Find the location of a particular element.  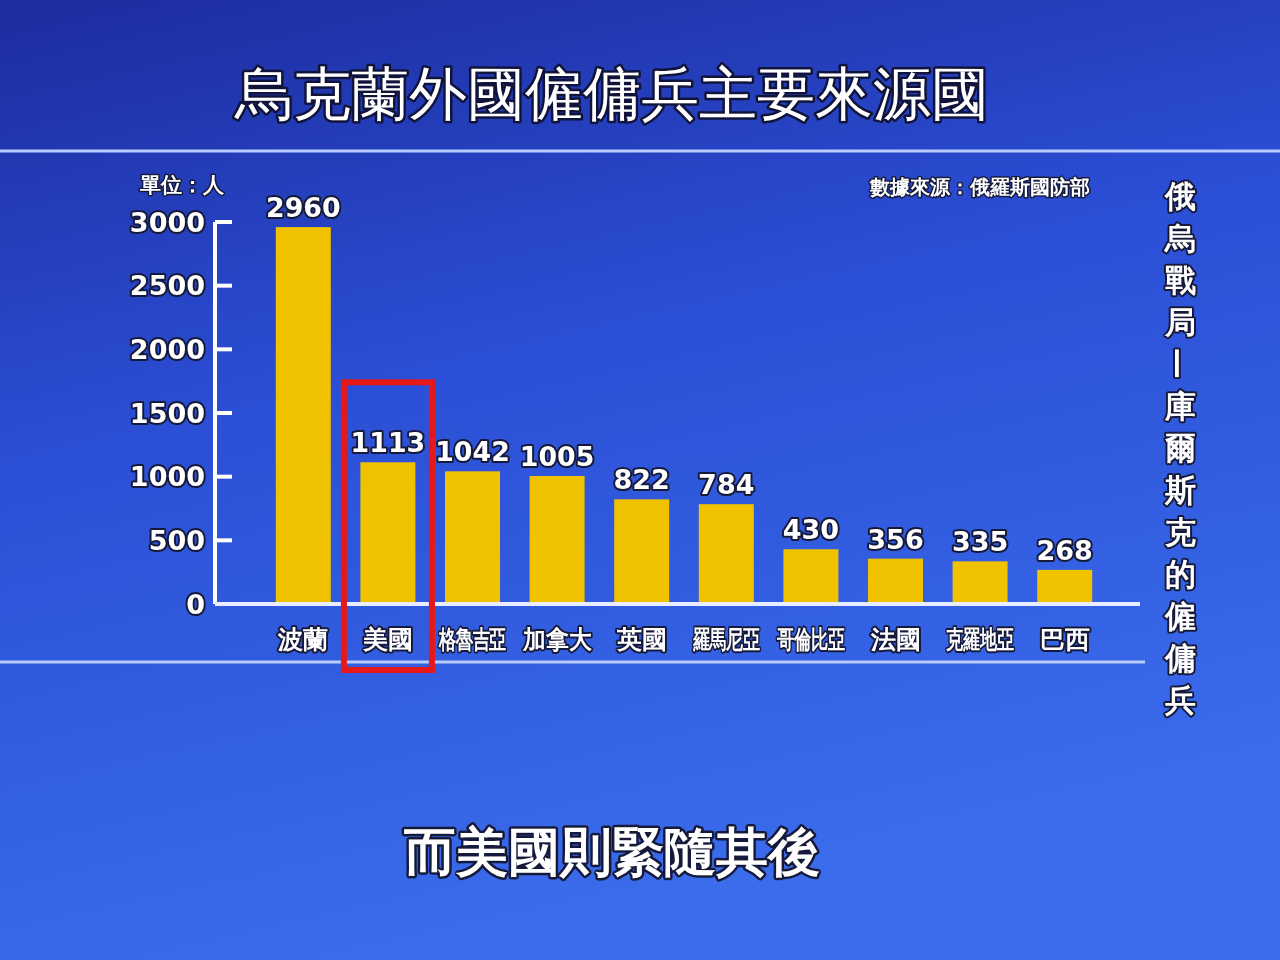

data-label: 430 is located at coordinates (811, 530).